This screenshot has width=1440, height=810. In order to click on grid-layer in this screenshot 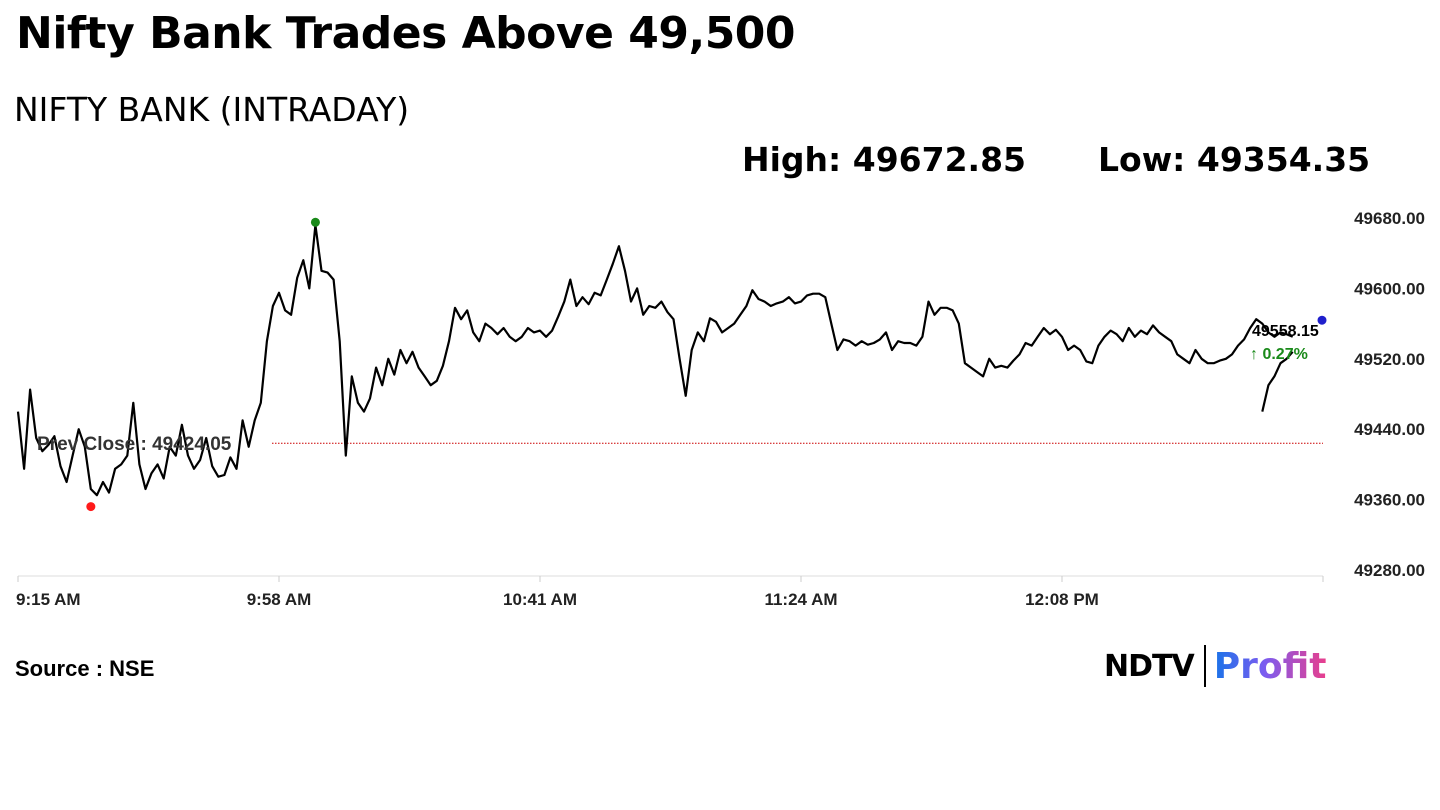, I will do `click(670, 578)`.